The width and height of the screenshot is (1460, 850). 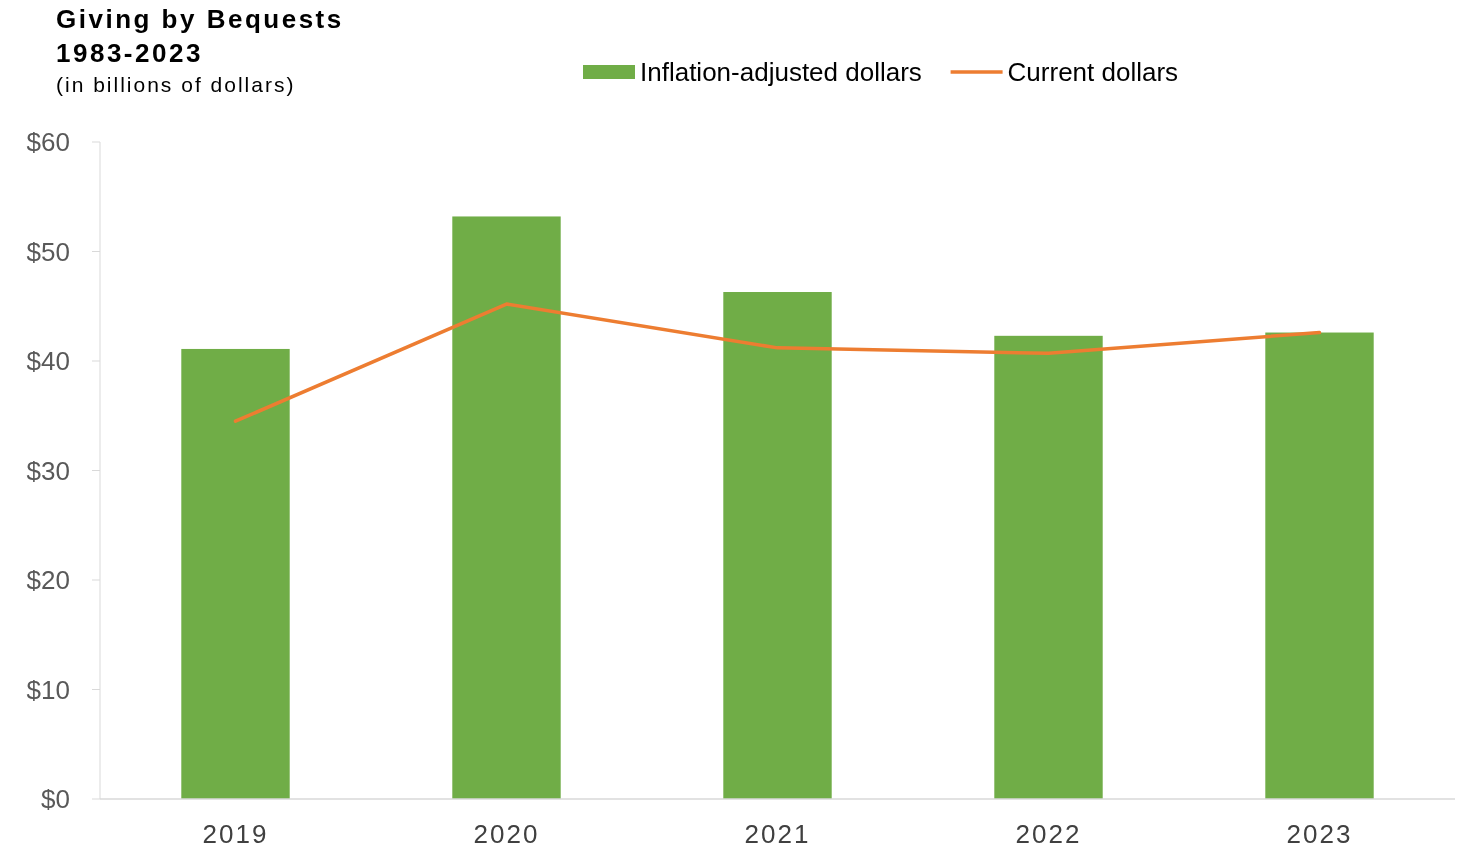 What do you see at coordinates (235, 834) in the screenshot?
I see `x-tick-label: 2019` at bounding box center [235, 834].